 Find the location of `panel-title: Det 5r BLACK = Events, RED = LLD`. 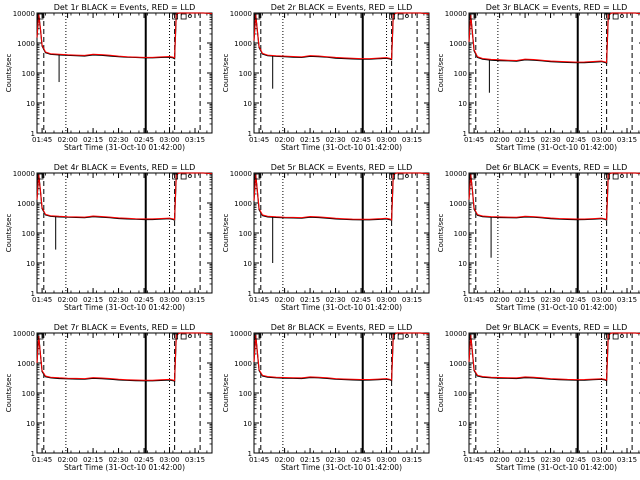

panel-title: Det 5r BLACK = Events, RED = LLD is located at coordinates (342, 167).